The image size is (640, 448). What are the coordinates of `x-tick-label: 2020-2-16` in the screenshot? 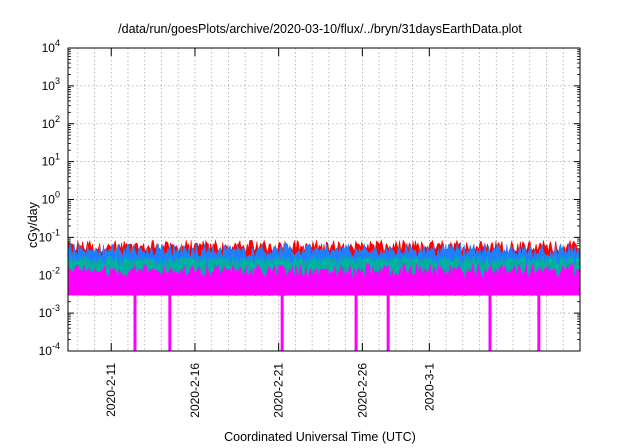 It's located at (195, 390).